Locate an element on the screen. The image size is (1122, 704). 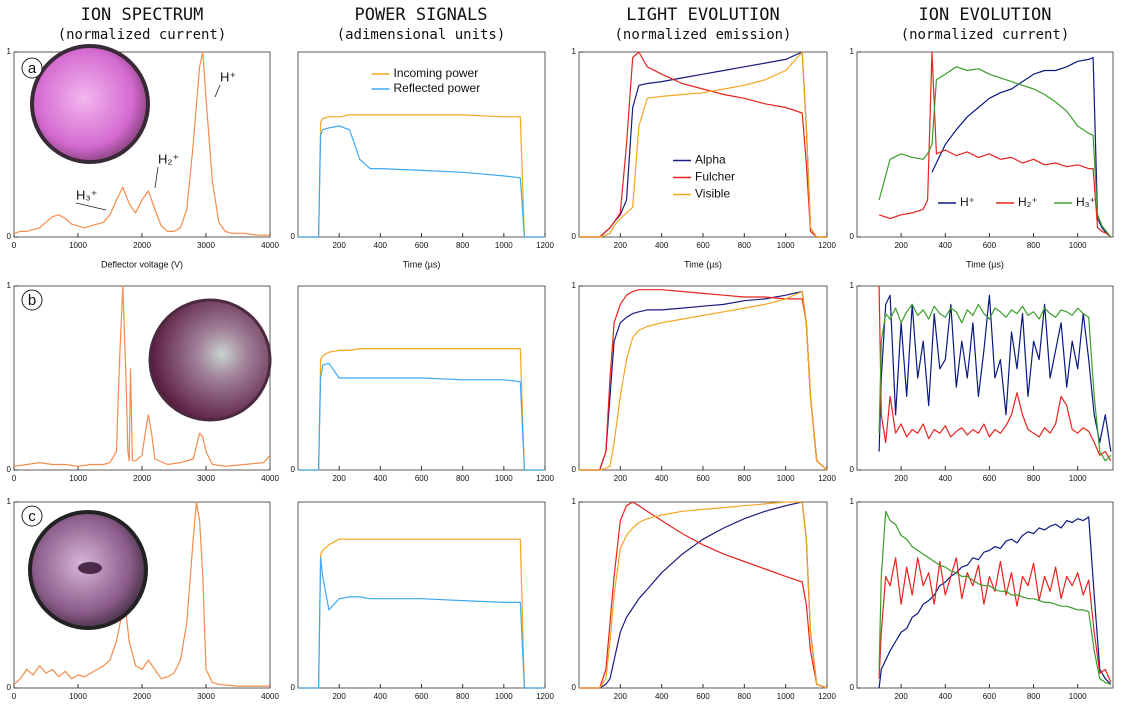
panel: 0 1000 2000 3000 4000 0 1 is located at coordinates (143, 382).